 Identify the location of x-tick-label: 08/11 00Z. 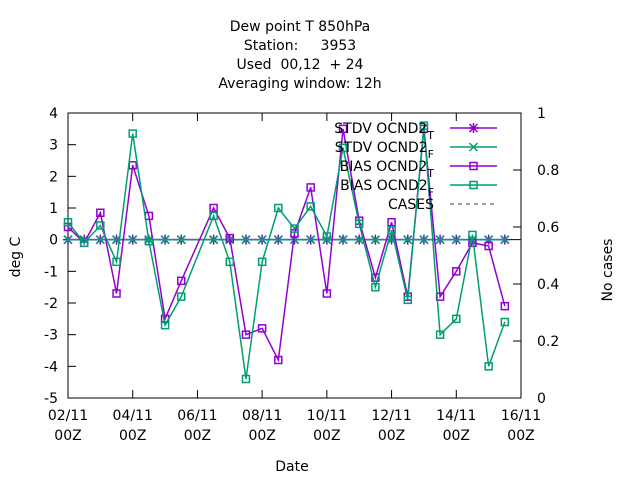
(262, 426).